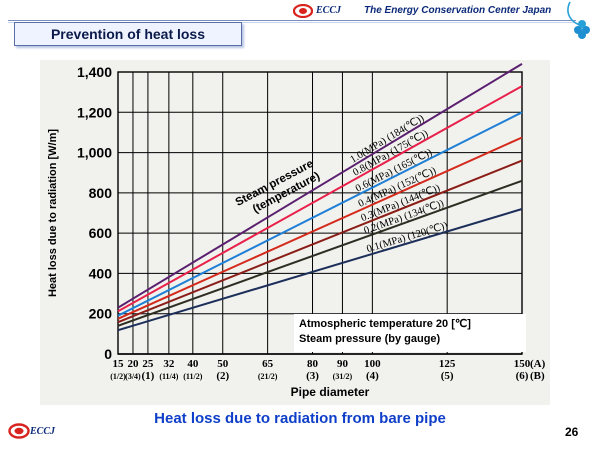  What do you see at coordinates (385, 324) in the screenshot?
I see `atmospheric-temperature-note: Atmospheric temperature 20 [℃]` at bounding box center [385, 324].